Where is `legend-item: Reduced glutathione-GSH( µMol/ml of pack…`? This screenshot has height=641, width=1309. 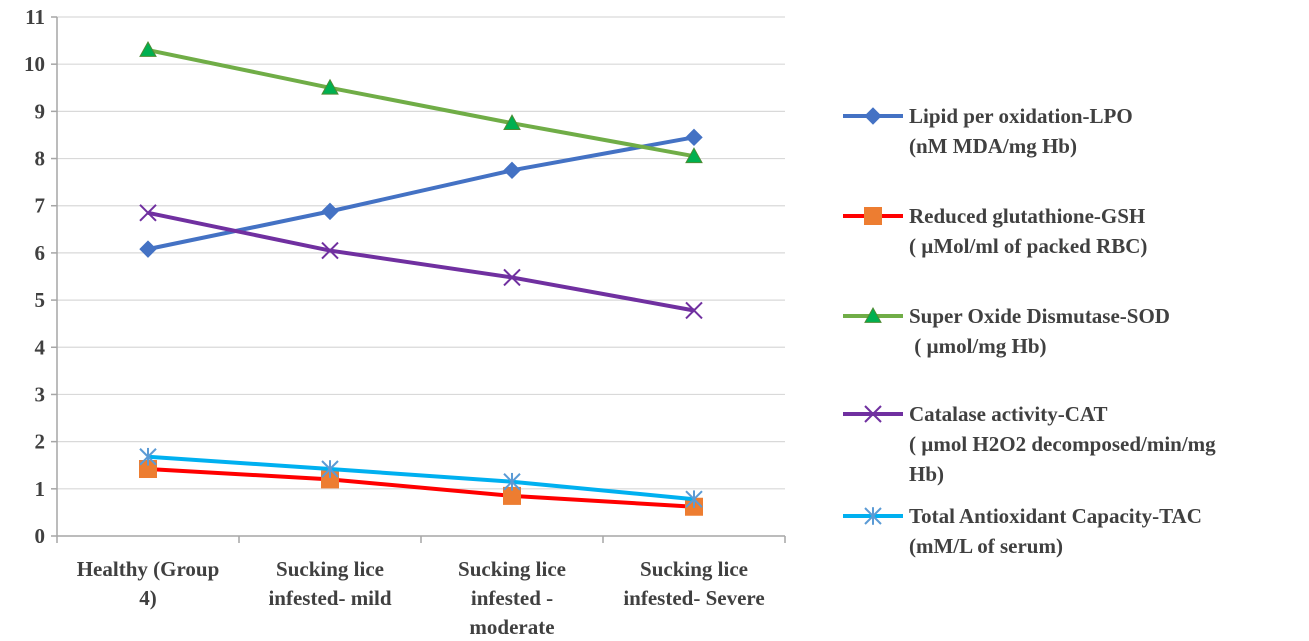
legend-item: Reduced glutathione-GSH( µMol/ml of pack… is located at coordinates (995, 231).